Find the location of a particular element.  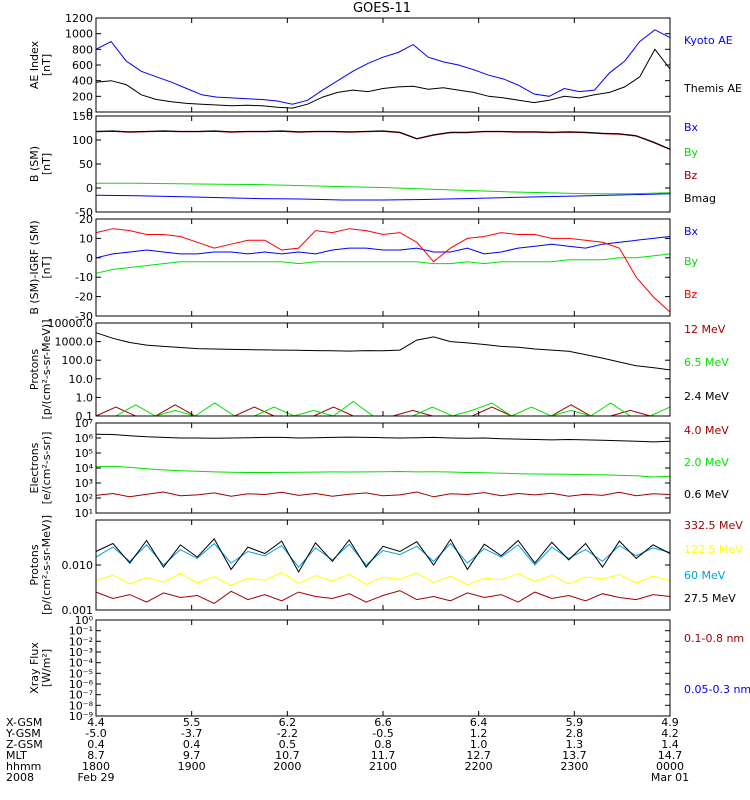

x-axis-row-label: MLT is located at coordinates (16, 755).